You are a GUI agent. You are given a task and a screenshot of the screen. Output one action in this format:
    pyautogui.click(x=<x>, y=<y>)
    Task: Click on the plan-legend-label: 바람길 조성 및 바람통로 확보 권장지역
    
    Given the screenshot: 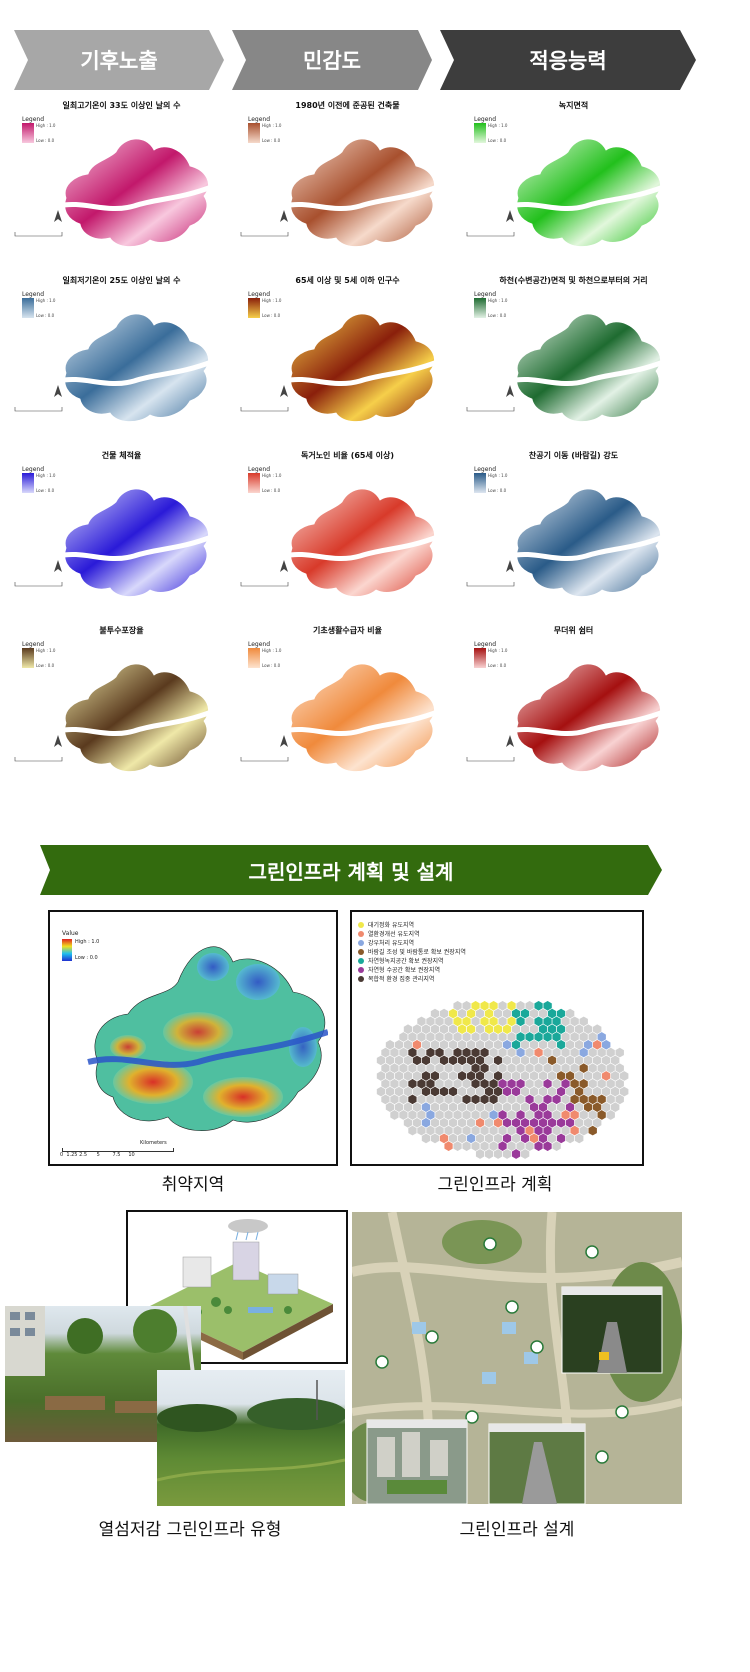 What is the action you would take?
    pyautogui.click(x=417, y=952)
    